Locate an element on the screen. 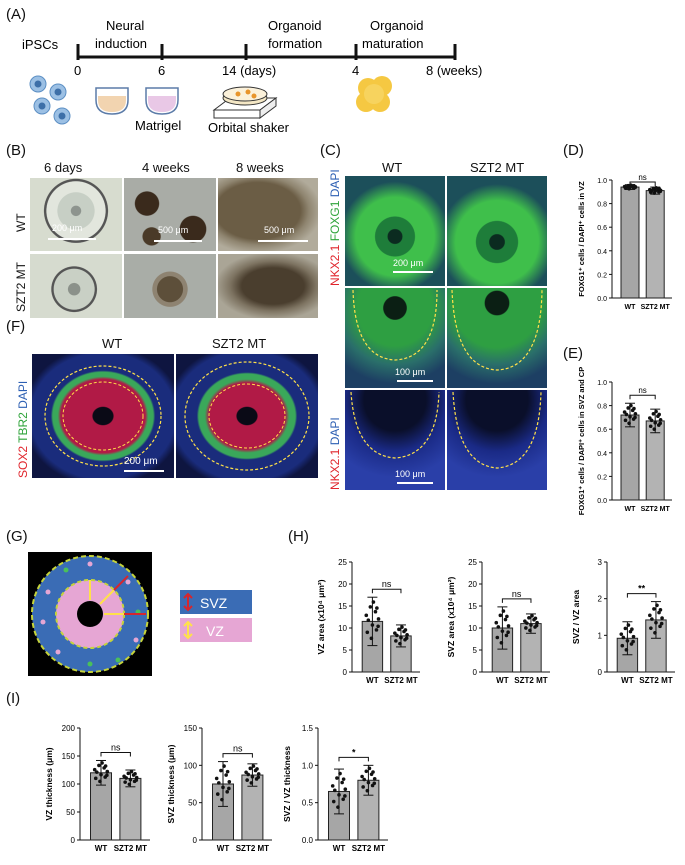 This screenshot has width=685, height=865. c-wt-foxg1: 200 μm is located at coordinates (395, 231).